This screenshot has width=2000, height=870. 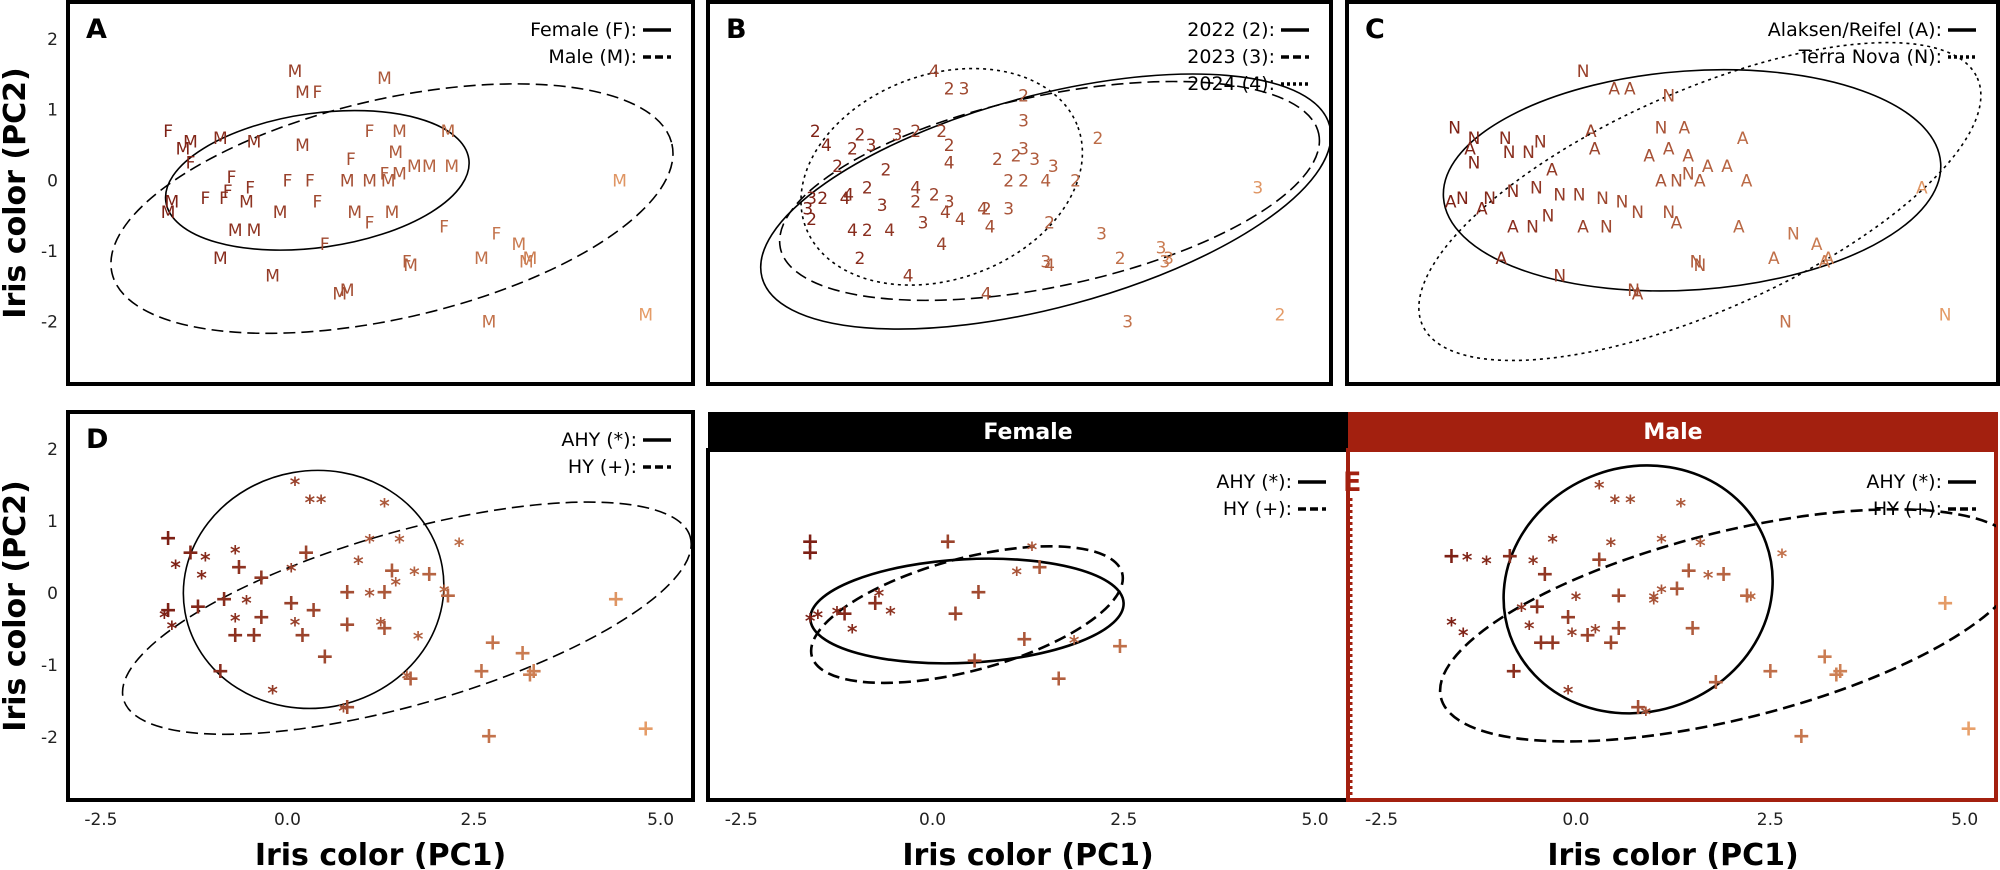 I want to click on y-tick-label: -2, so click(x=49, y=323).